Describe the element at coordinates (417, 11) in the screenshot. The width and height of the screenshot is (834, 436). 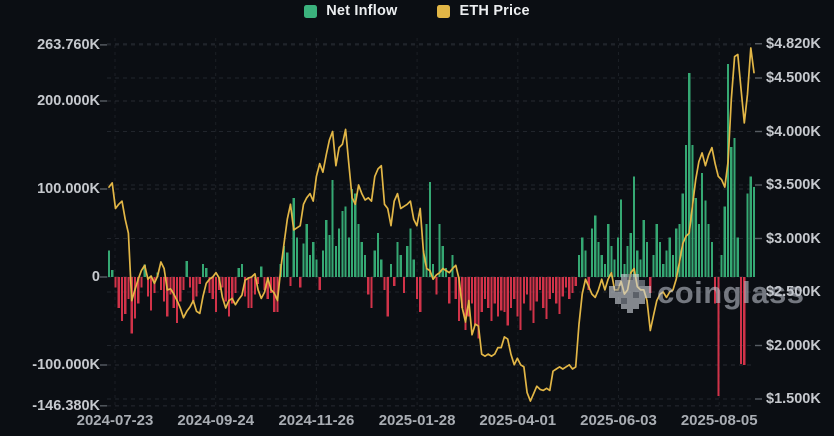
I see `chart-legend: Net Inflow ETH Price` at that location.